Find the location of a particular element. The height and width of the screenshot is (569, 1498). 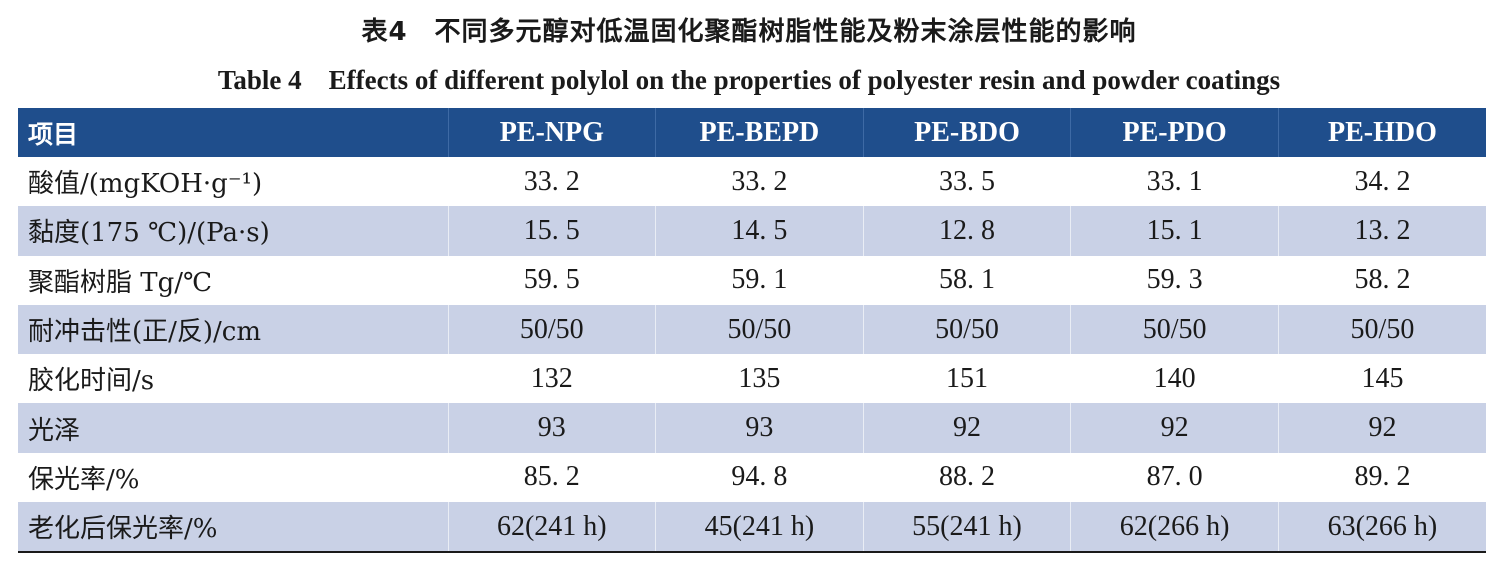

table-row: 保光率/% 85. 2 94. 8 88. 2 87. 0 89. 2 is located at coordinates (752, 477).